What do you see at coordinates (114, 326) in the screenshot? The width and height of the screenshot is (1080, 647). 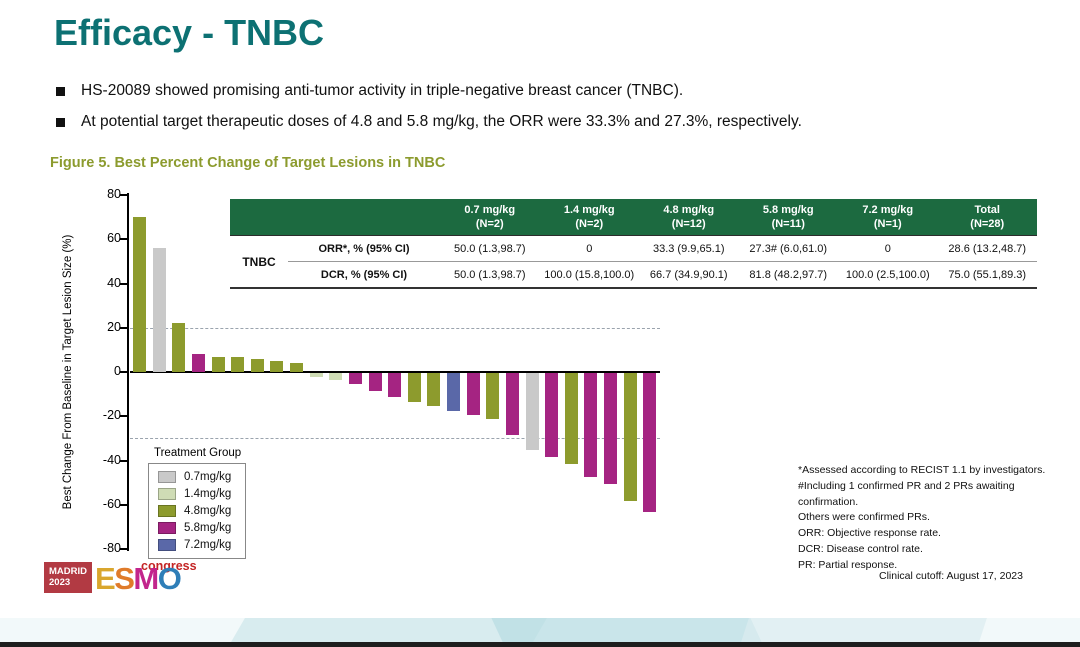 I see `y-tick-label: 20` at bounding box center [114, 326].